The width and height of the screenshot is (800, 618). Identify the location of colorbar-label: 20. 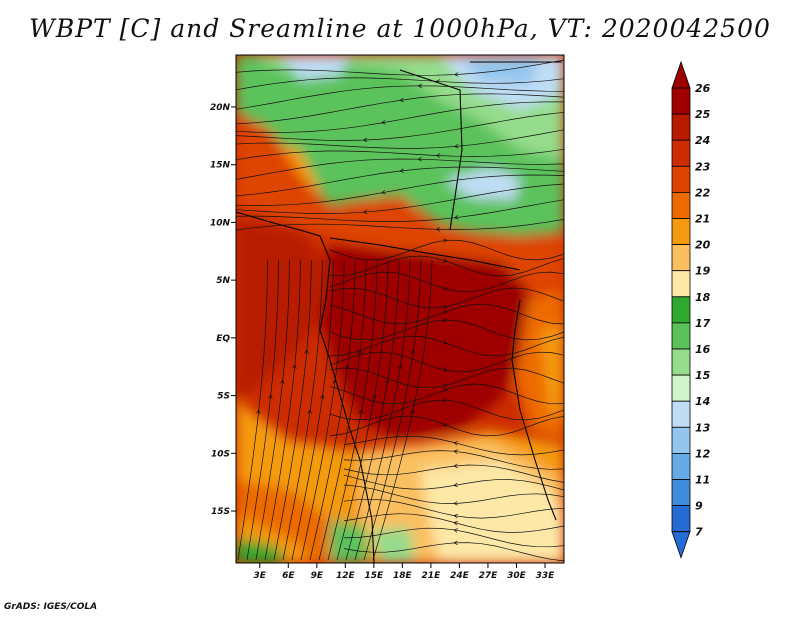
(703, 245).